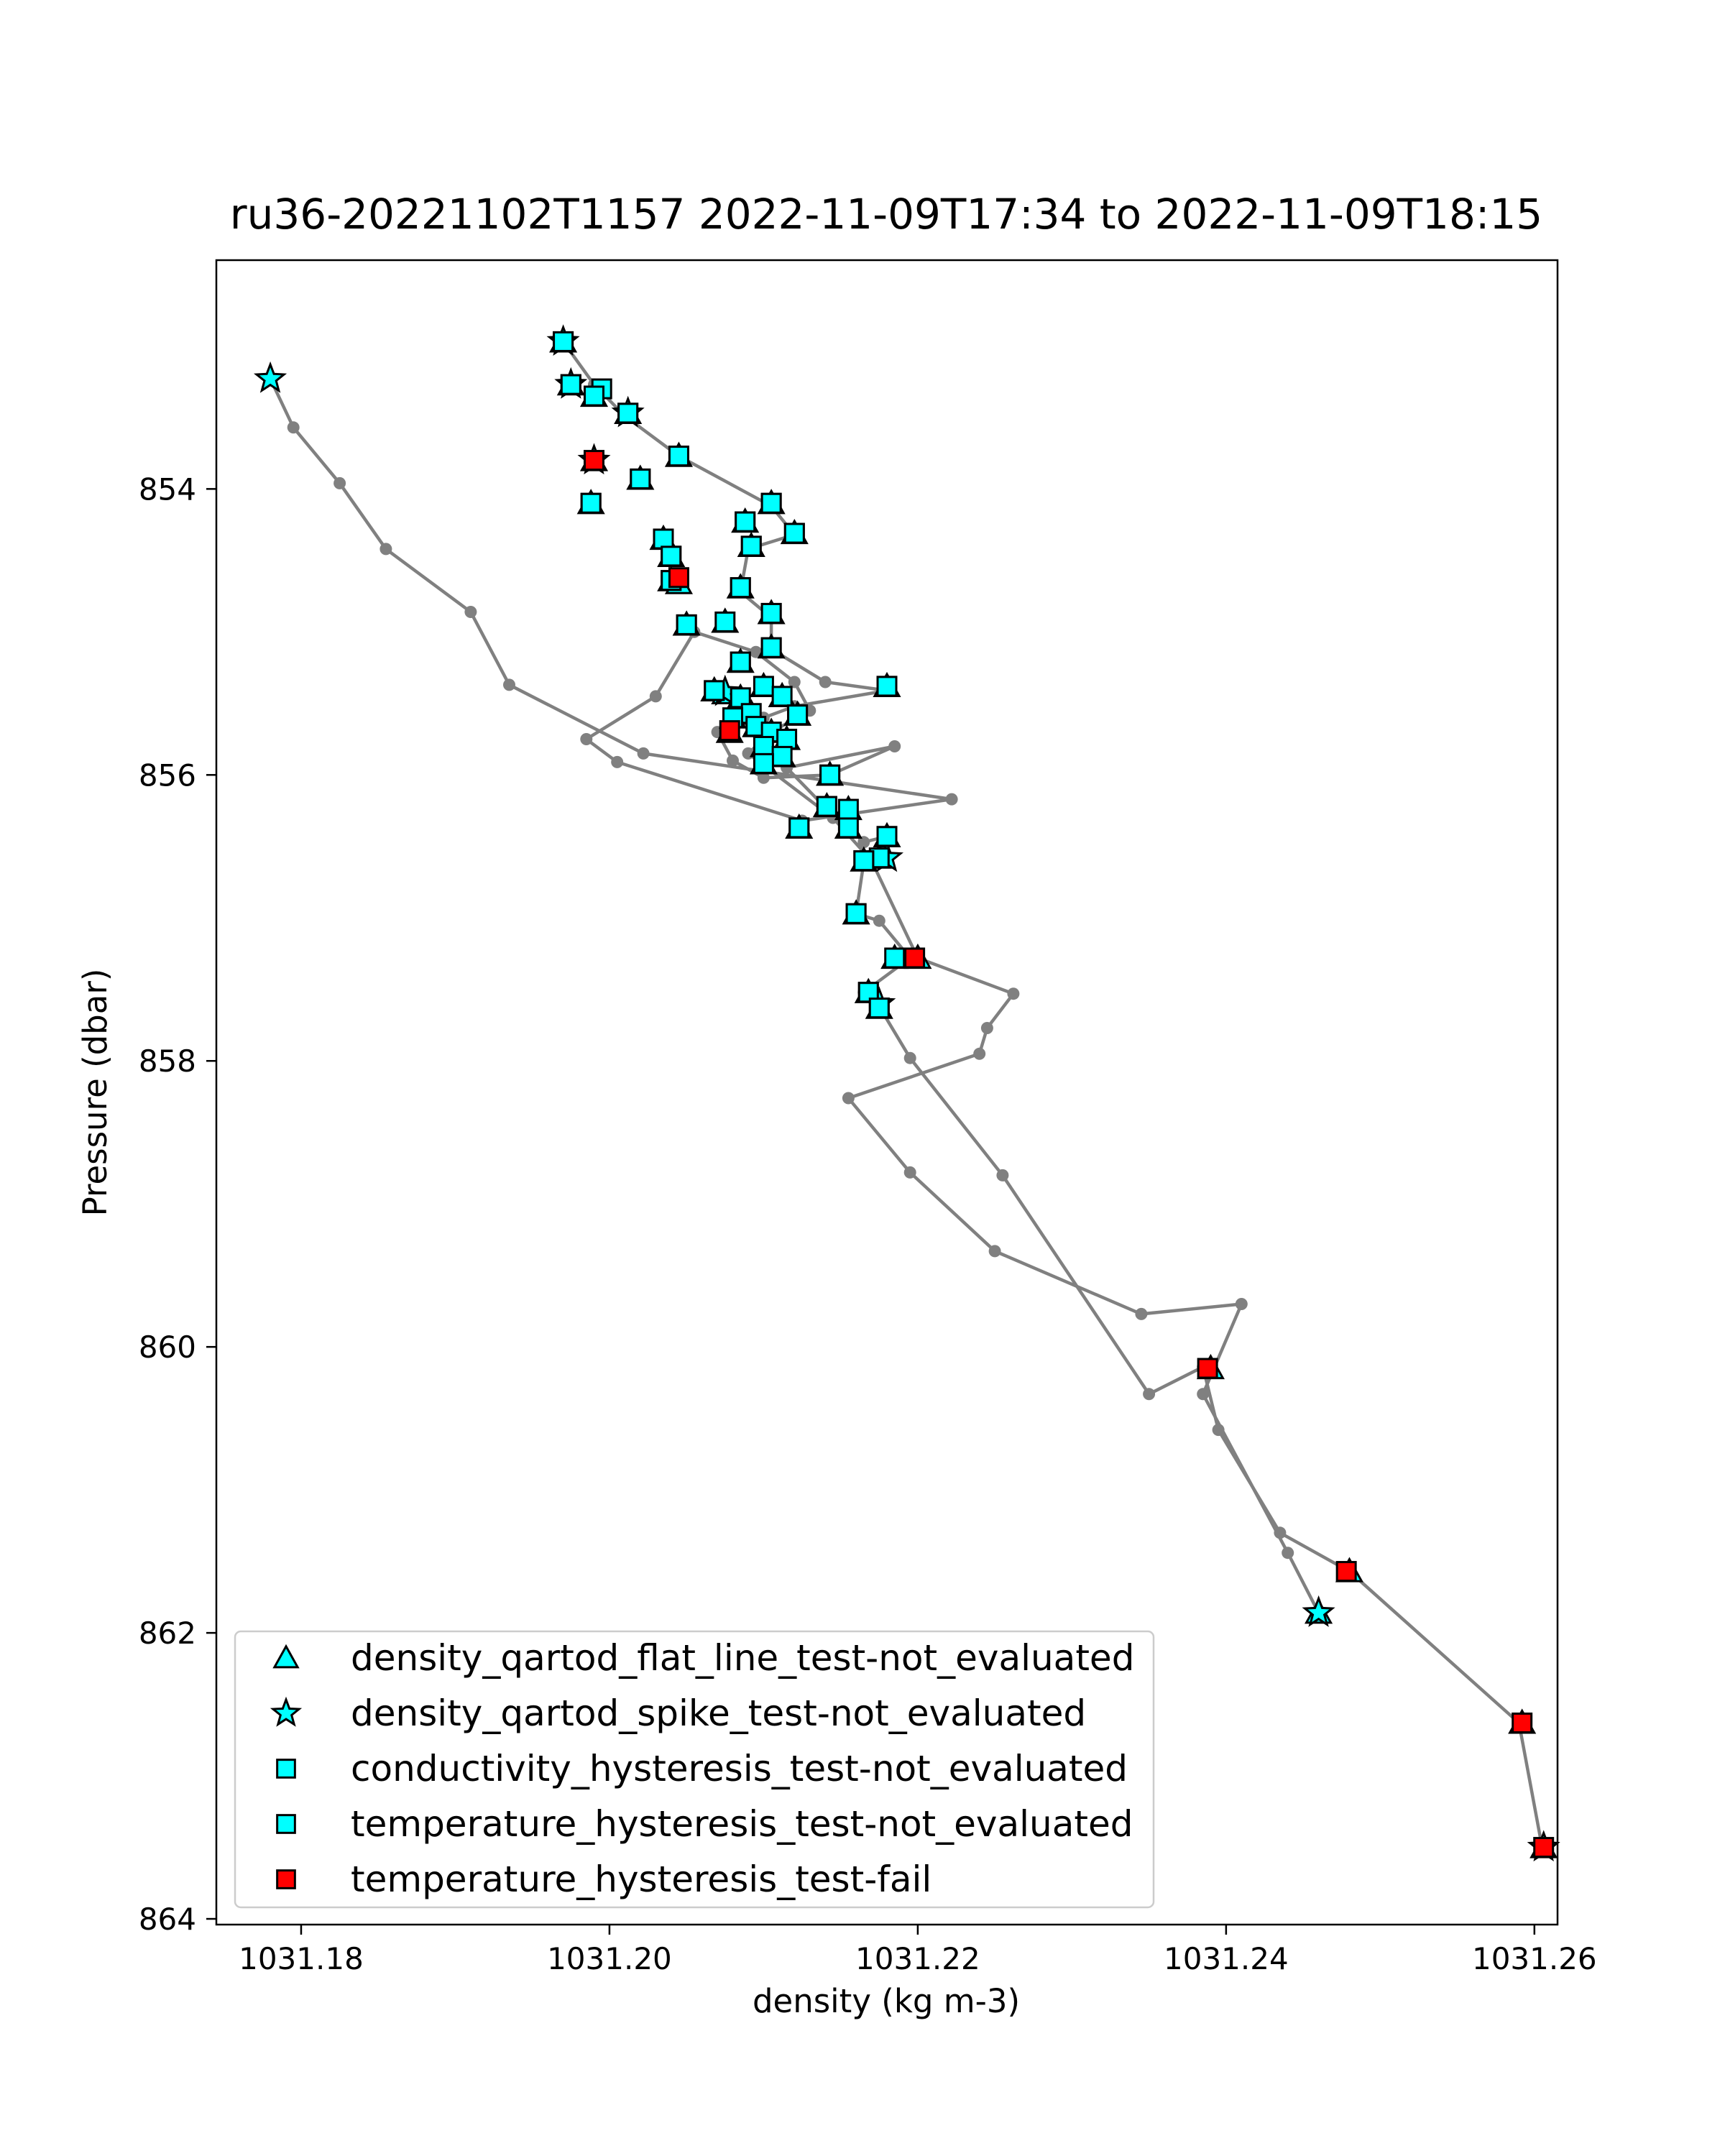 The image size is (1725, 2156). I want to click on x-tick-label: 1031.24, so click(1226, 1958).